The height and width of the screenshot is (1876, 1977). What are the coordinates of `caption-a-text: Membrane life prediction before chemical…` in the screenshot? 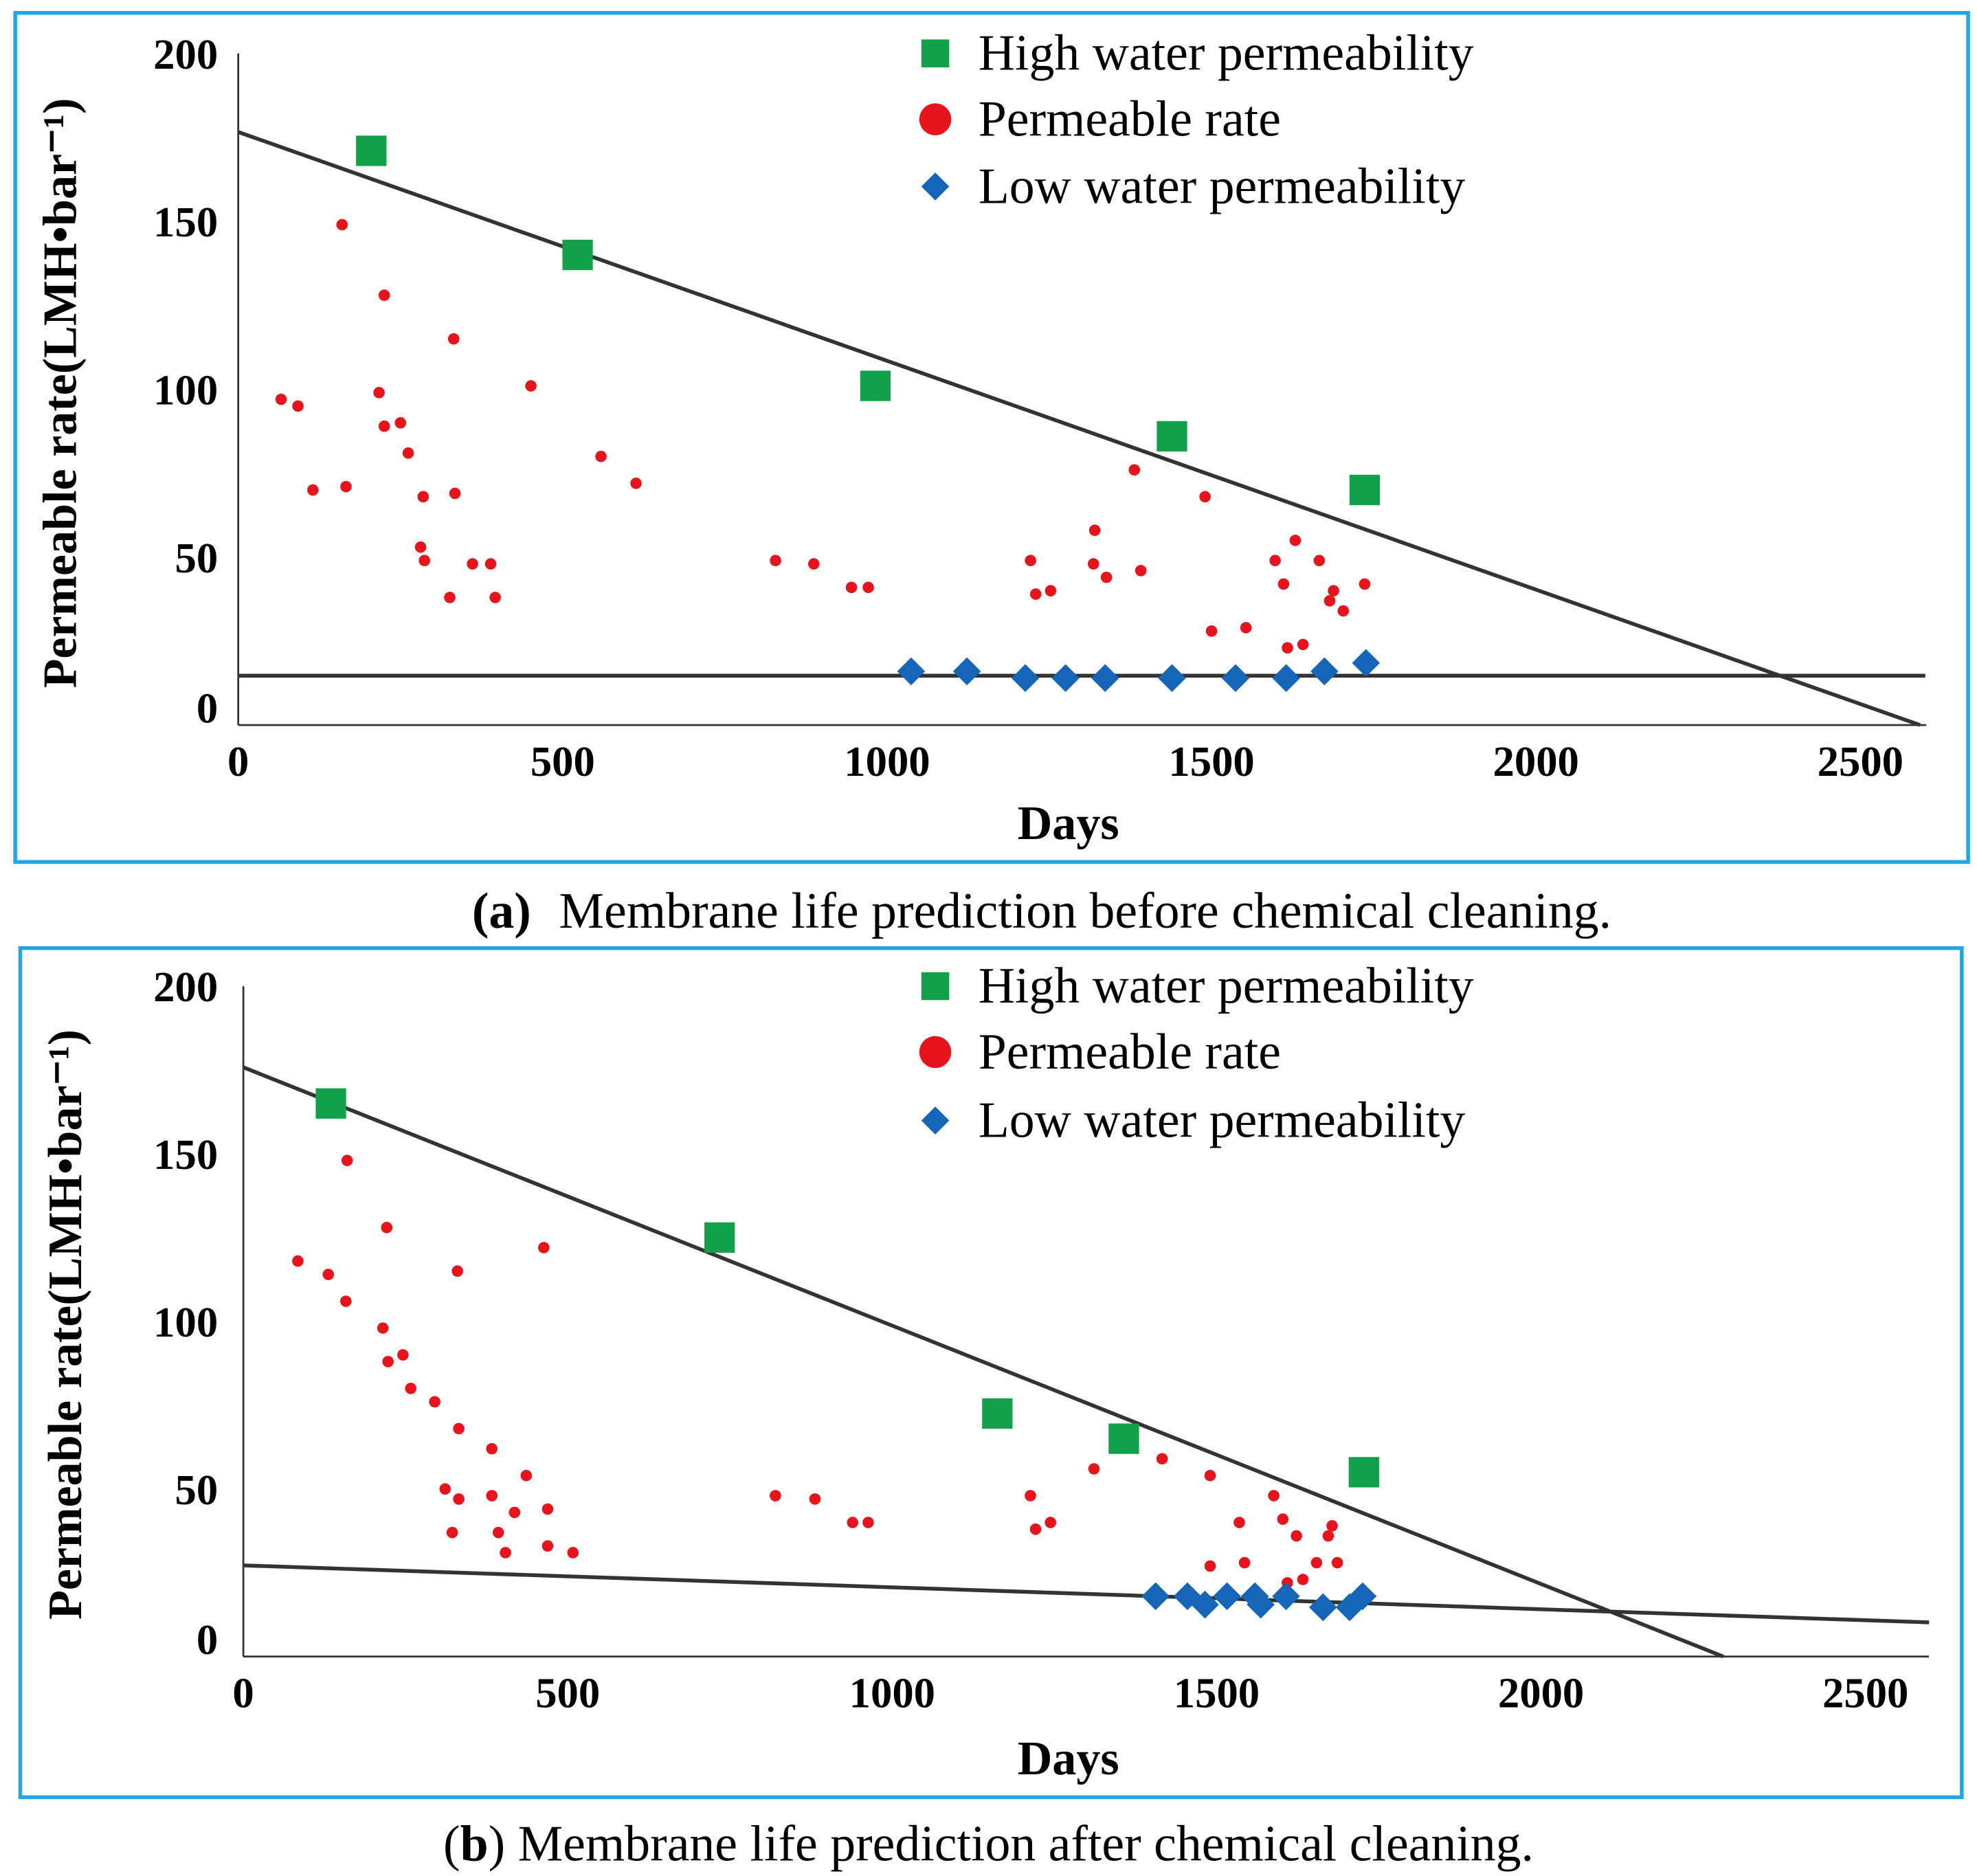 It's located at (1085, 911).